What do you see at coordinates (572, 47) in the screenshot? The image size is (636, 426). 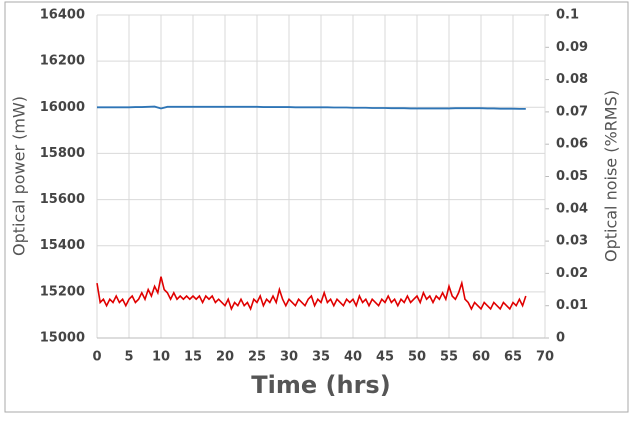 I see `y2-tick-label: 0.09` at bounding box center [572, 47].